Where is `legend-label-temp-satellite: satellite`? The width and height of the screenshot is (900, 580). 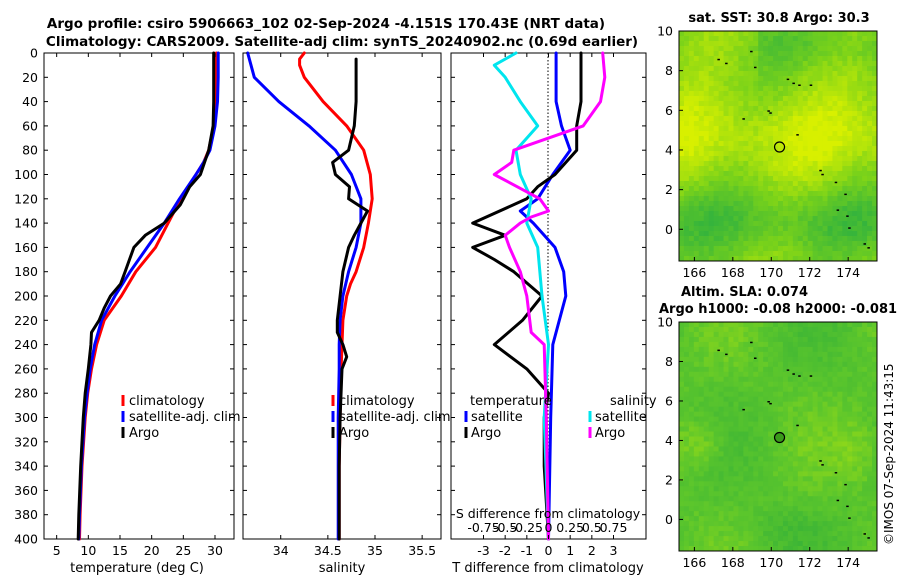
legend-label-temp-satellite: satellite is located at coordinates (497, 417).